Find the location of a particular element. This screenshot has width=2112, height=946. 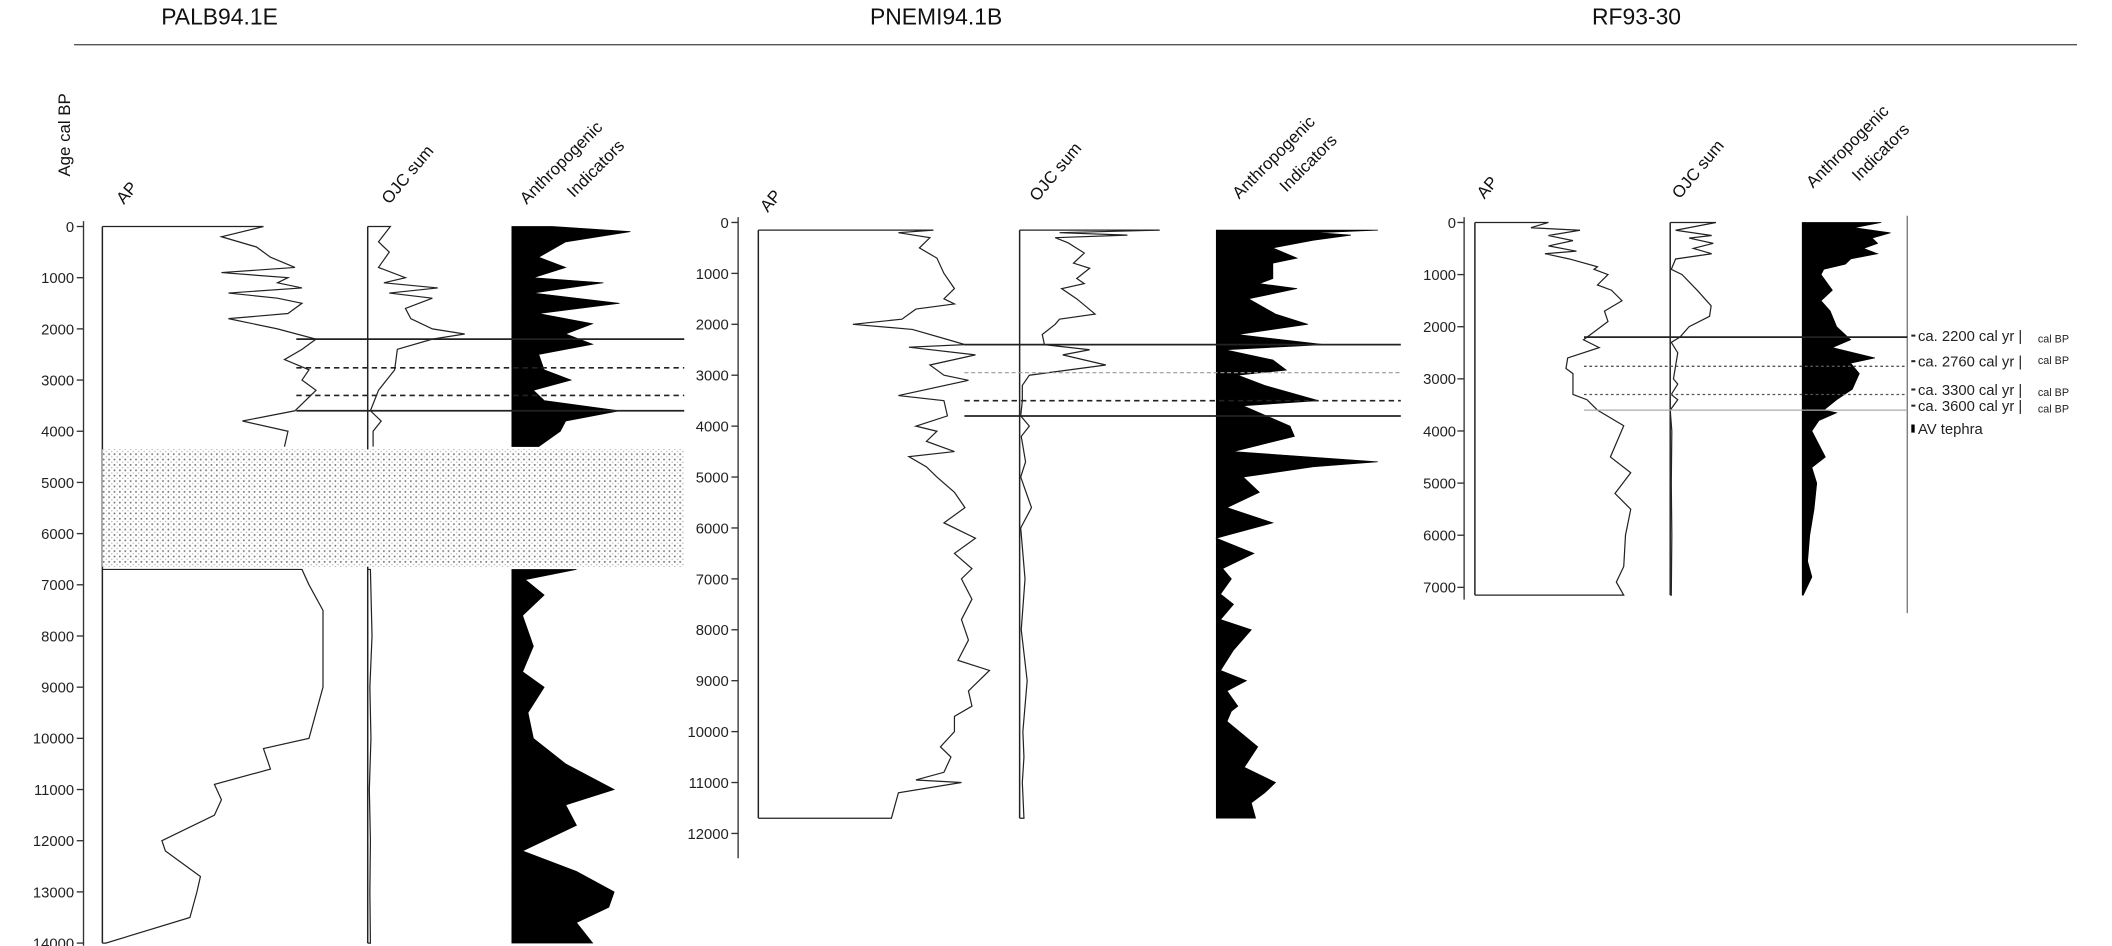

legend-label-2760: ca. 2760 cal yr | is located at coordinates (1970, 363).